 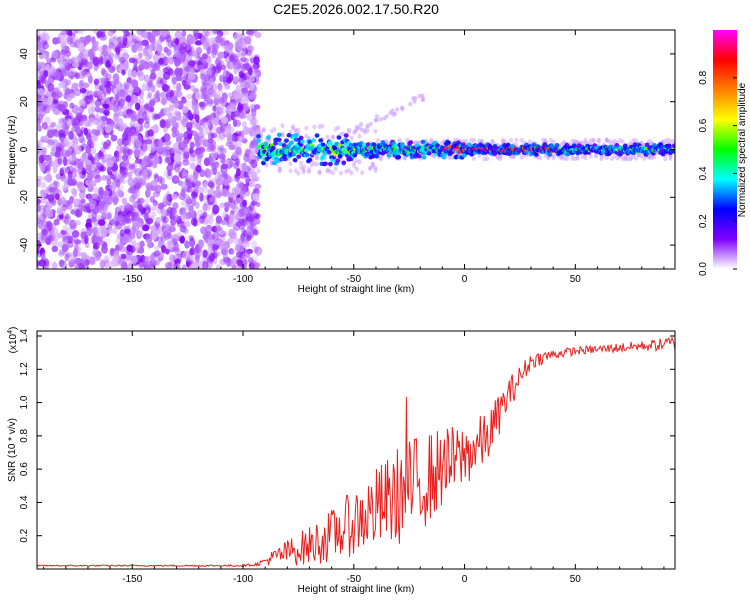 I want to click on chart-title: C2E5.2026.002.17.50.R20, so click(x=356, y=9).